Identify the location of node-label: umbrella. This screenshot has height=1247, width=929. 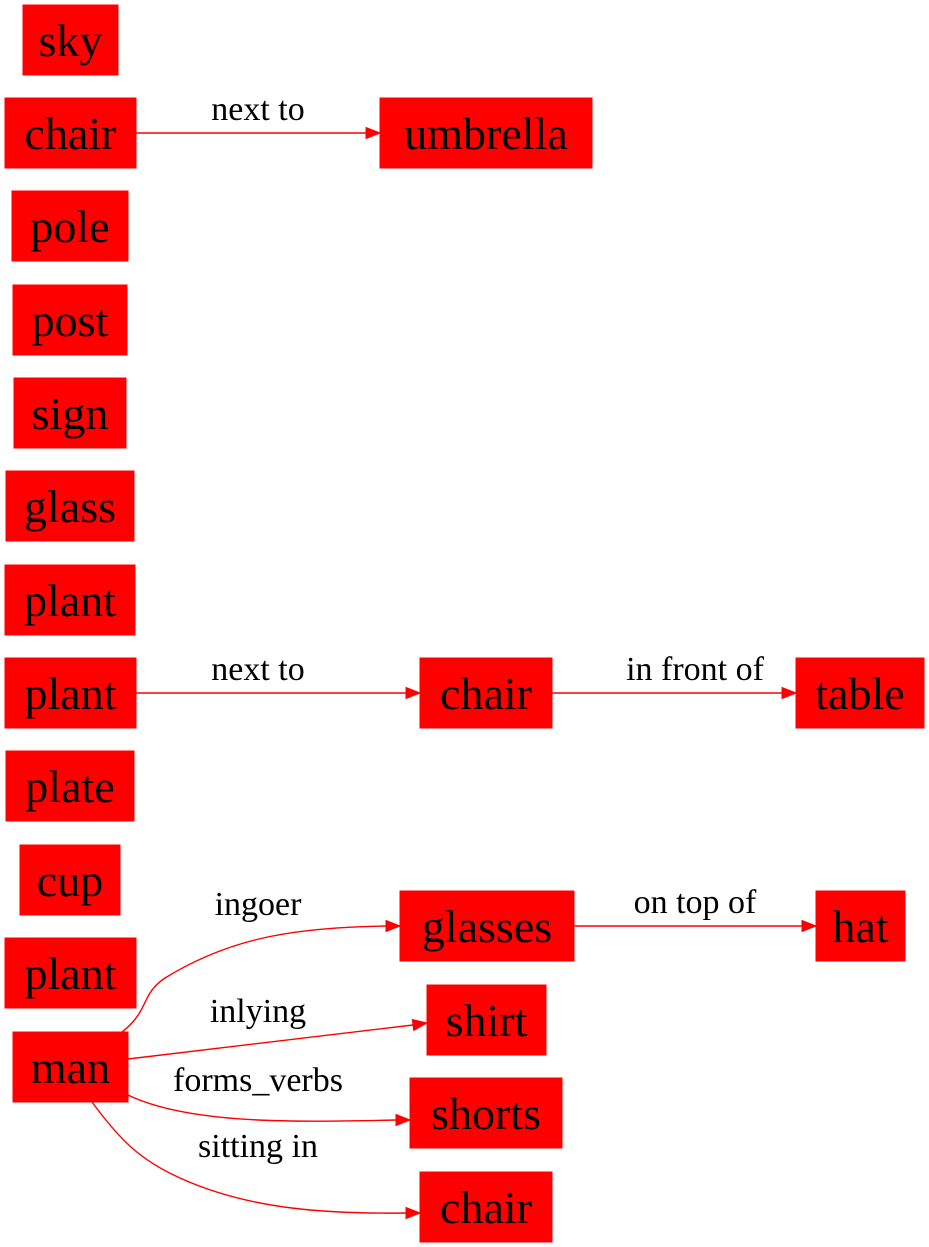
(486, 133).